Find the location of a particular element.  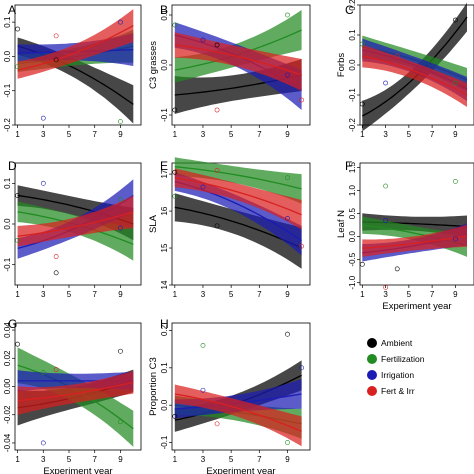

legend-label: Fertilization is located at coordinates (403, 359).